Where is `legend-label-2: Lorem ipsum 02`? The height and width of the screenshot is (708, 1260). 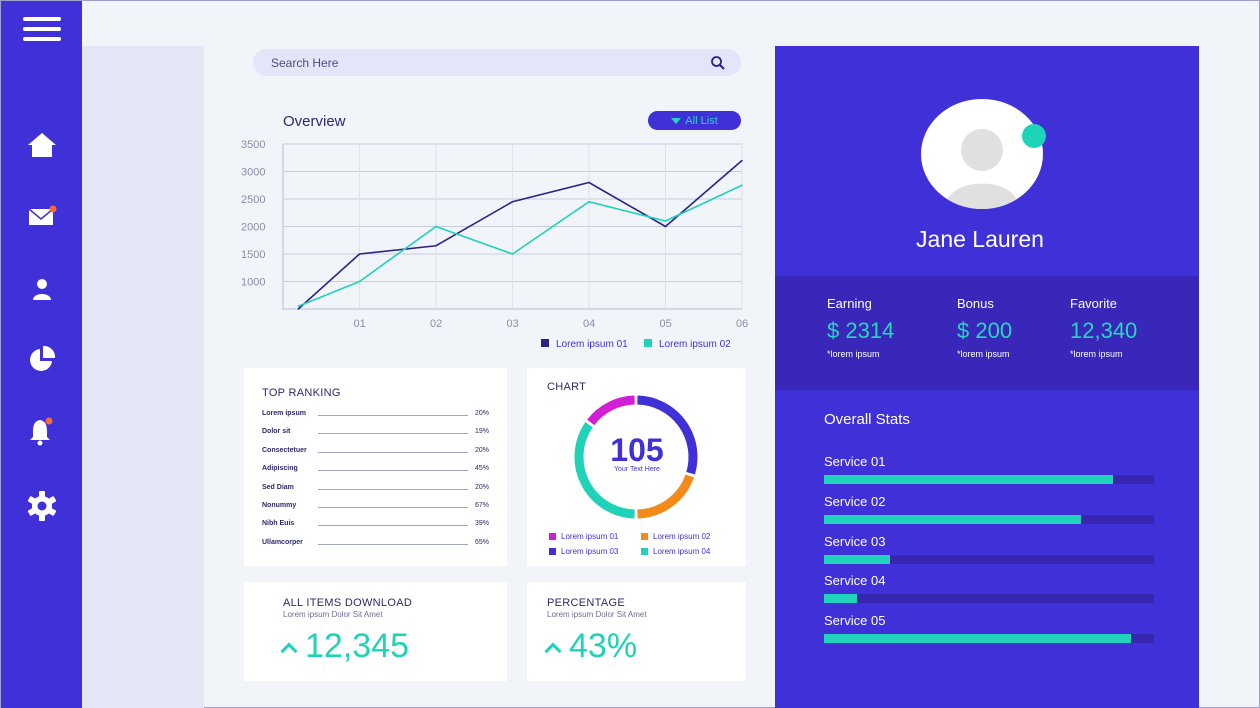 legend-label-2: Lorem ipsum 02 is located at coordinates (695, 344).